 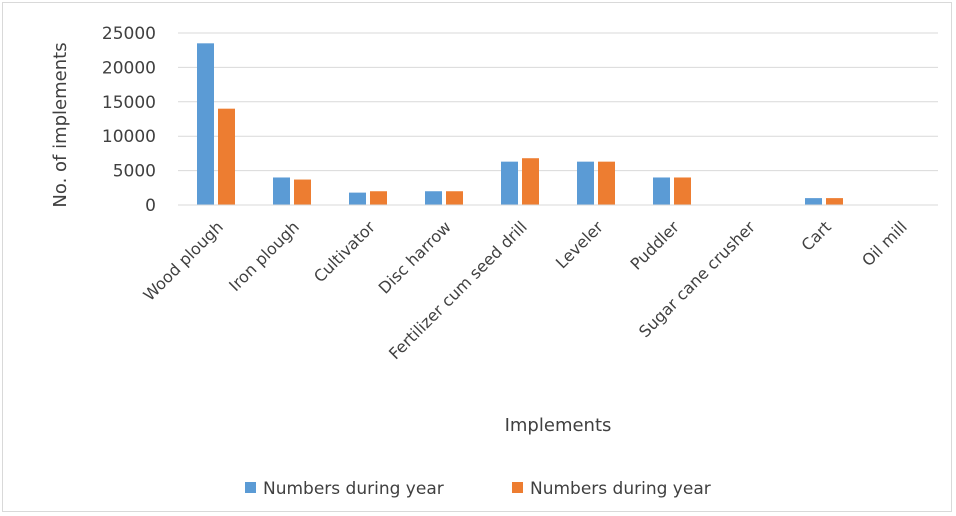 I want to click on x-category-label: Puddler, so click(x=654, y=245).